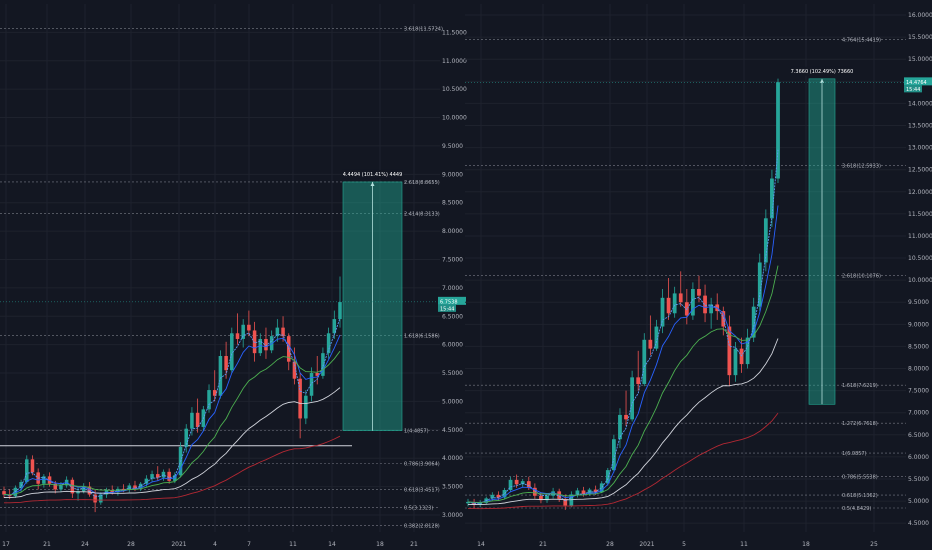 This screenshot has height=550, width=932. What do you see at coordinates (918, 523) in the screenshot?
I see `y-tick-label: 4.5000` at bounding box center [918, 523].